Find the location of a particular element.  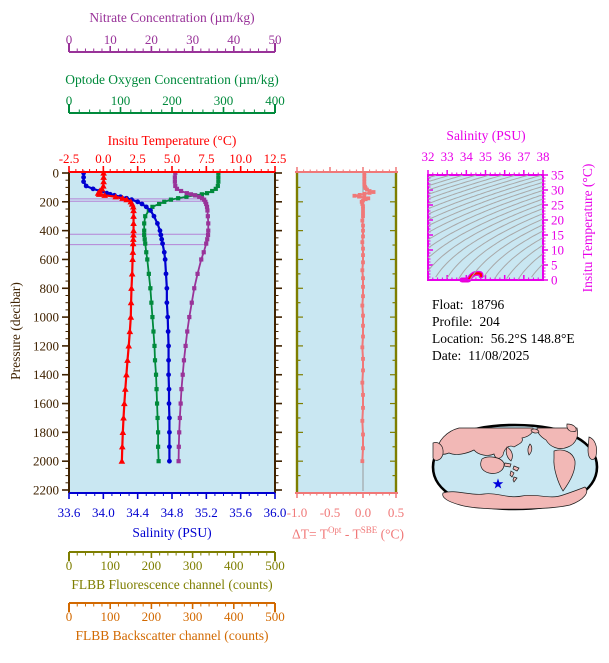

float-location-star is located at coordinates (498, 483).